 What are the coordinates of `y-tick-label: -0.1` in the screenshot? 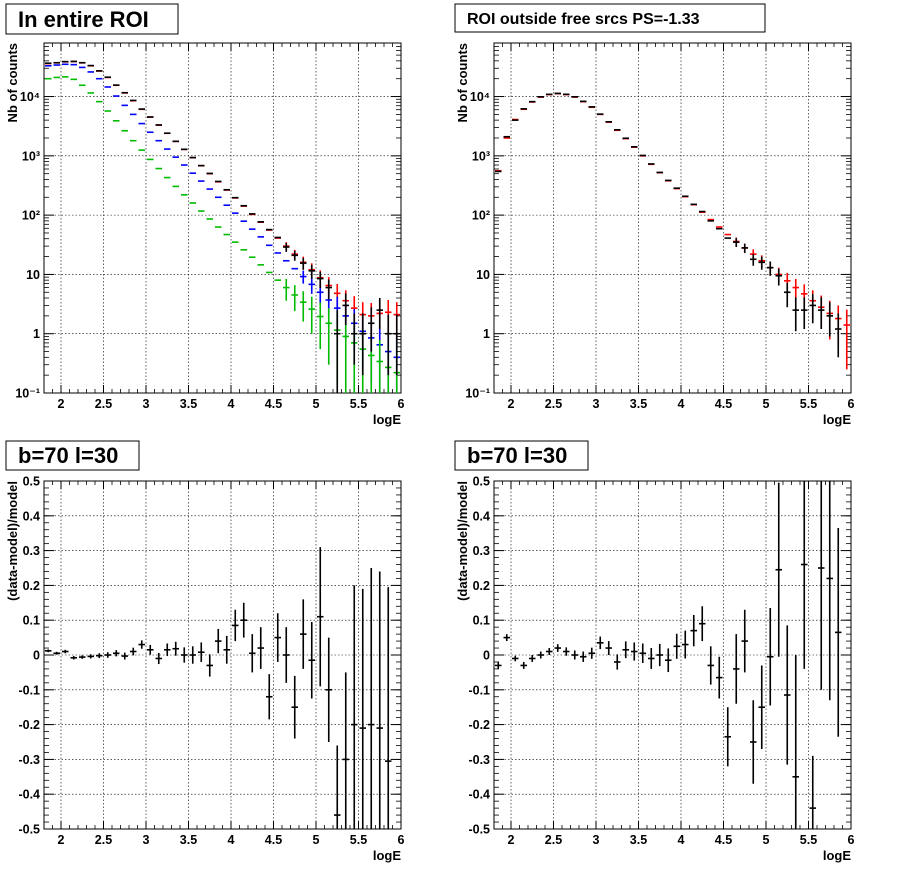 It's located at (29, 690).